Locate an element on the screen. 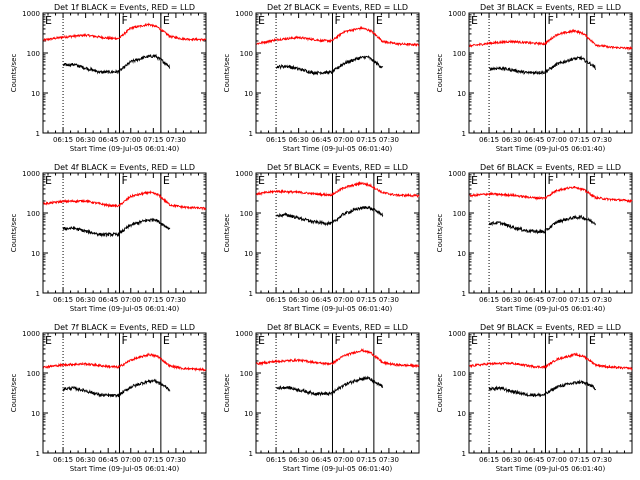 This screenshot has height=480, width=640. panel-title: Det 3f BLACK = Events, RED = LLD is located at coordinates (550, 7).